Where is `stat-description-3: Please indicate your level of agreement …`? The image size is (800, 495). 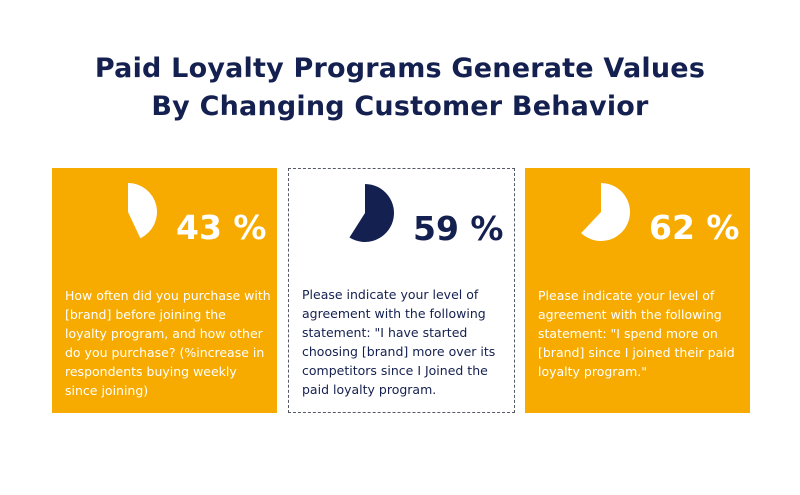 stat-description-3: Please indicate your level of agreement … is located at coordinates (636, 333).